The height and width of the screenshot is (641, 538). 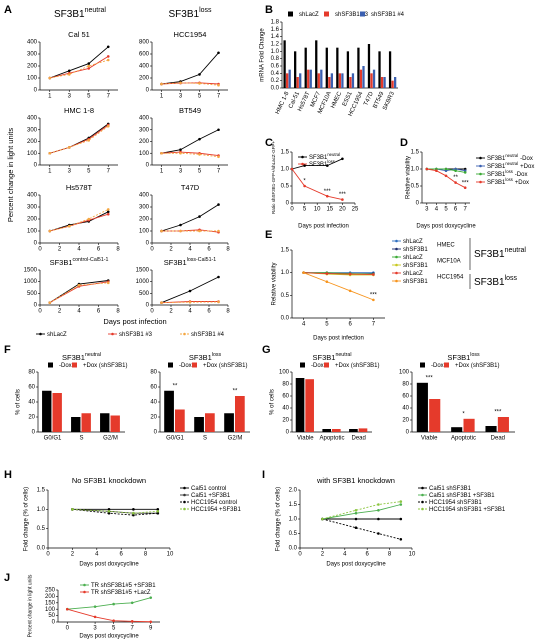 I want to click on chart-title: HMC 1-8, so click(x=79, y=110).